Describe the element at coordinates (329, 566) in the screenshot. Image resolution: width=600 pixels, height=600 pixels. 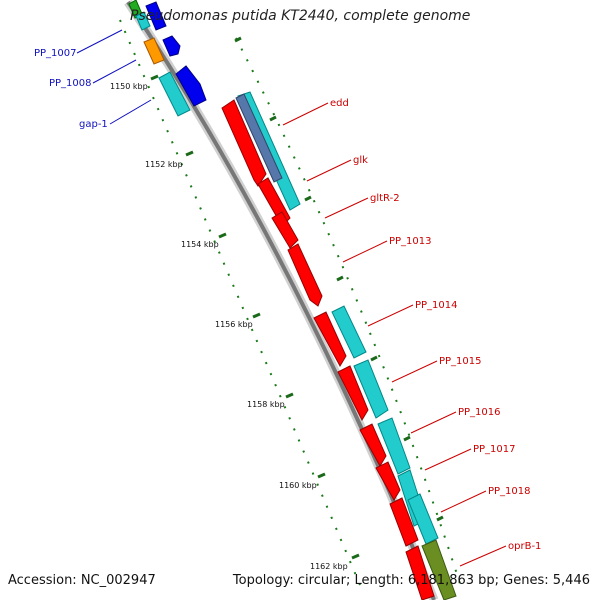
I see `kbp-label: 1162 kbp` at that location.